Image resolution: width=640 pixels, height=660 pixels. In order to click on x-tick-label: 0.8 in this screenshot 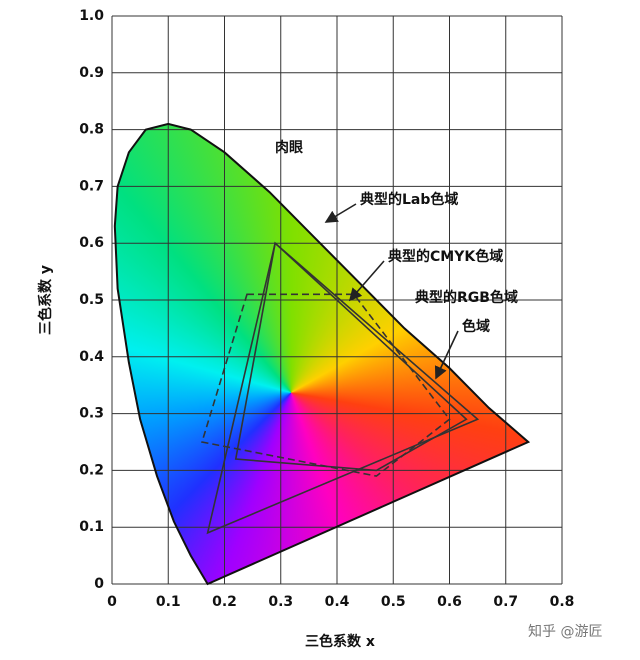, I will do `click(562, 602)`.